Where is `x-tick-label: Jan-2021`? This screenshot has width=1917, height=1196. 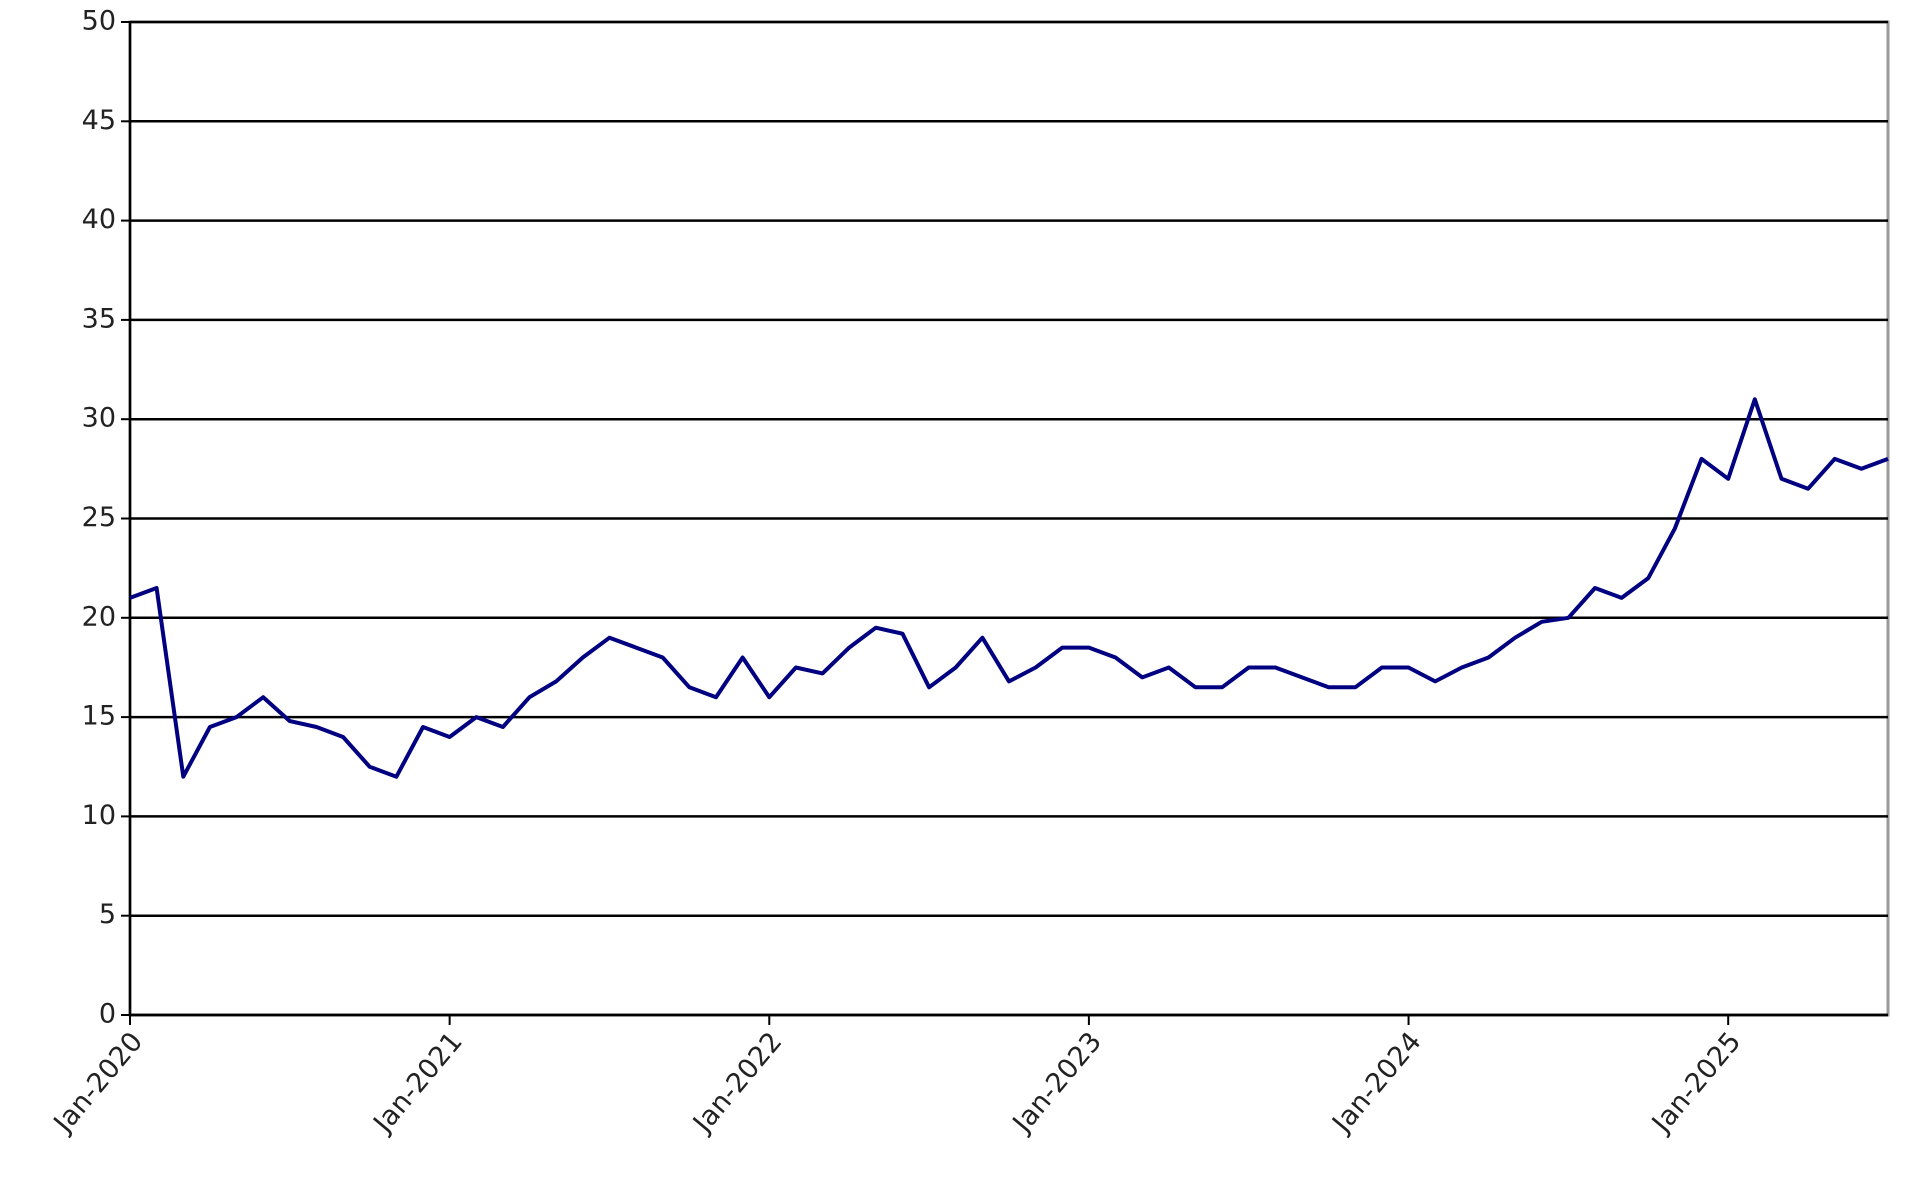
x-tick-label: Jan-2021 is located at coordinates (418, 1082).